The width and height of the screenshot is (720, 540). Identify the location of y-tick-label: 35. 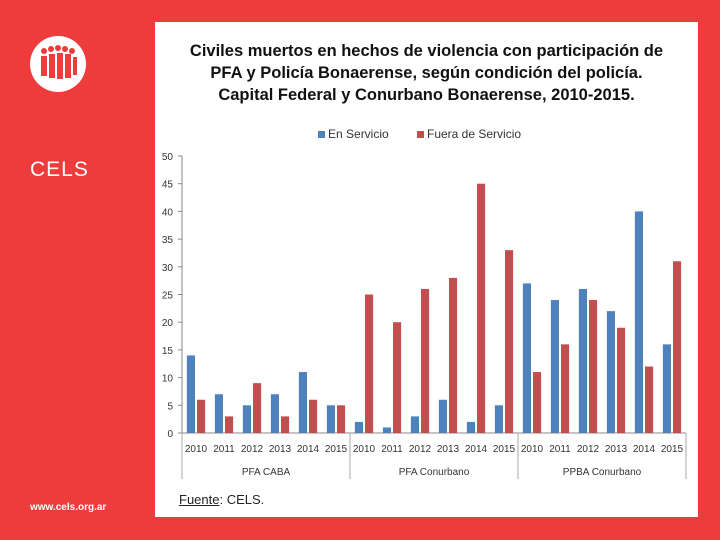
(168, 240).